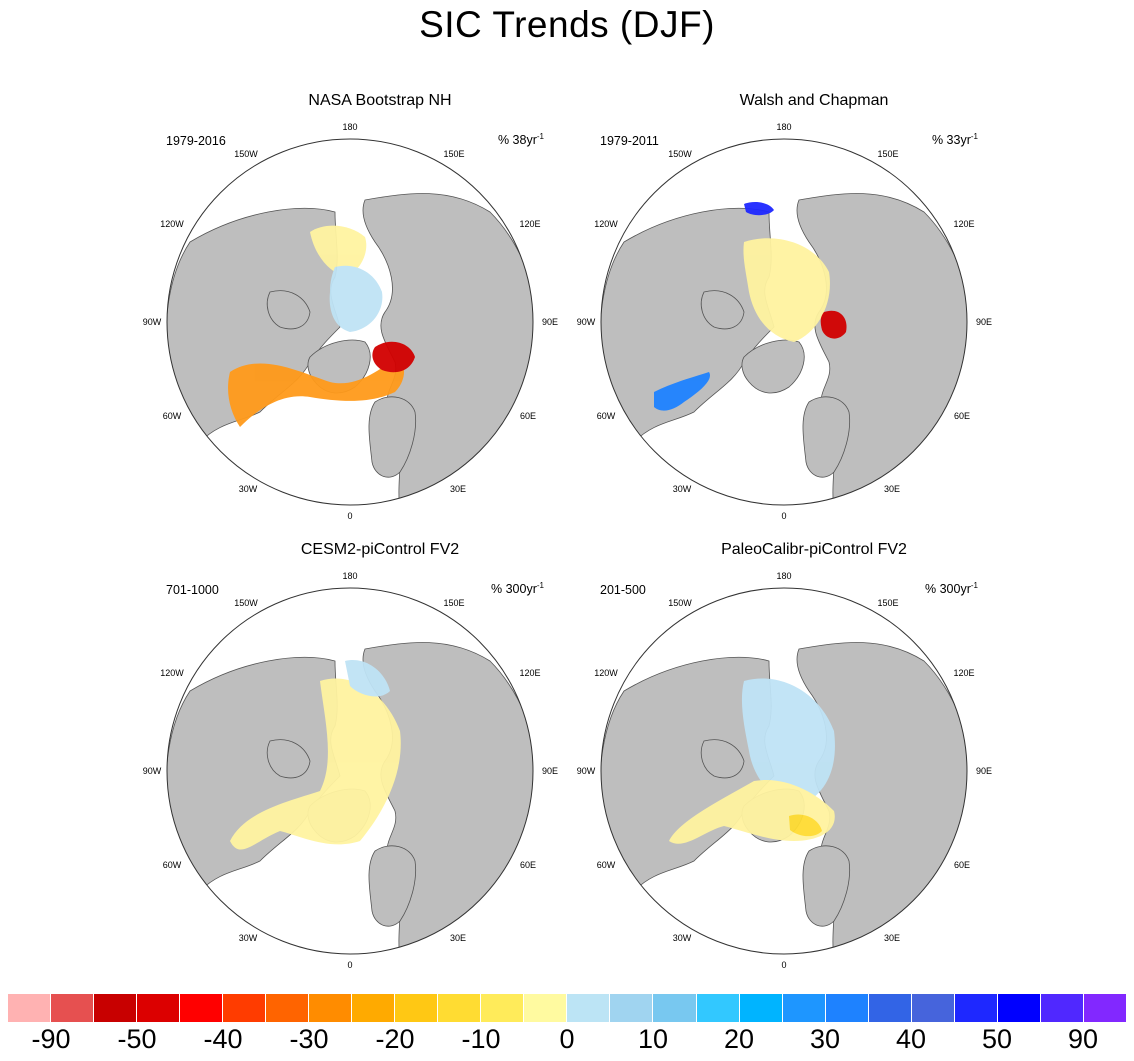 This screenshot has width=1134, height=1061. Describe the element at coordinates (380, 549) in the screenshot. I see `panel-title: CESM2-piControl FV2` at that location.